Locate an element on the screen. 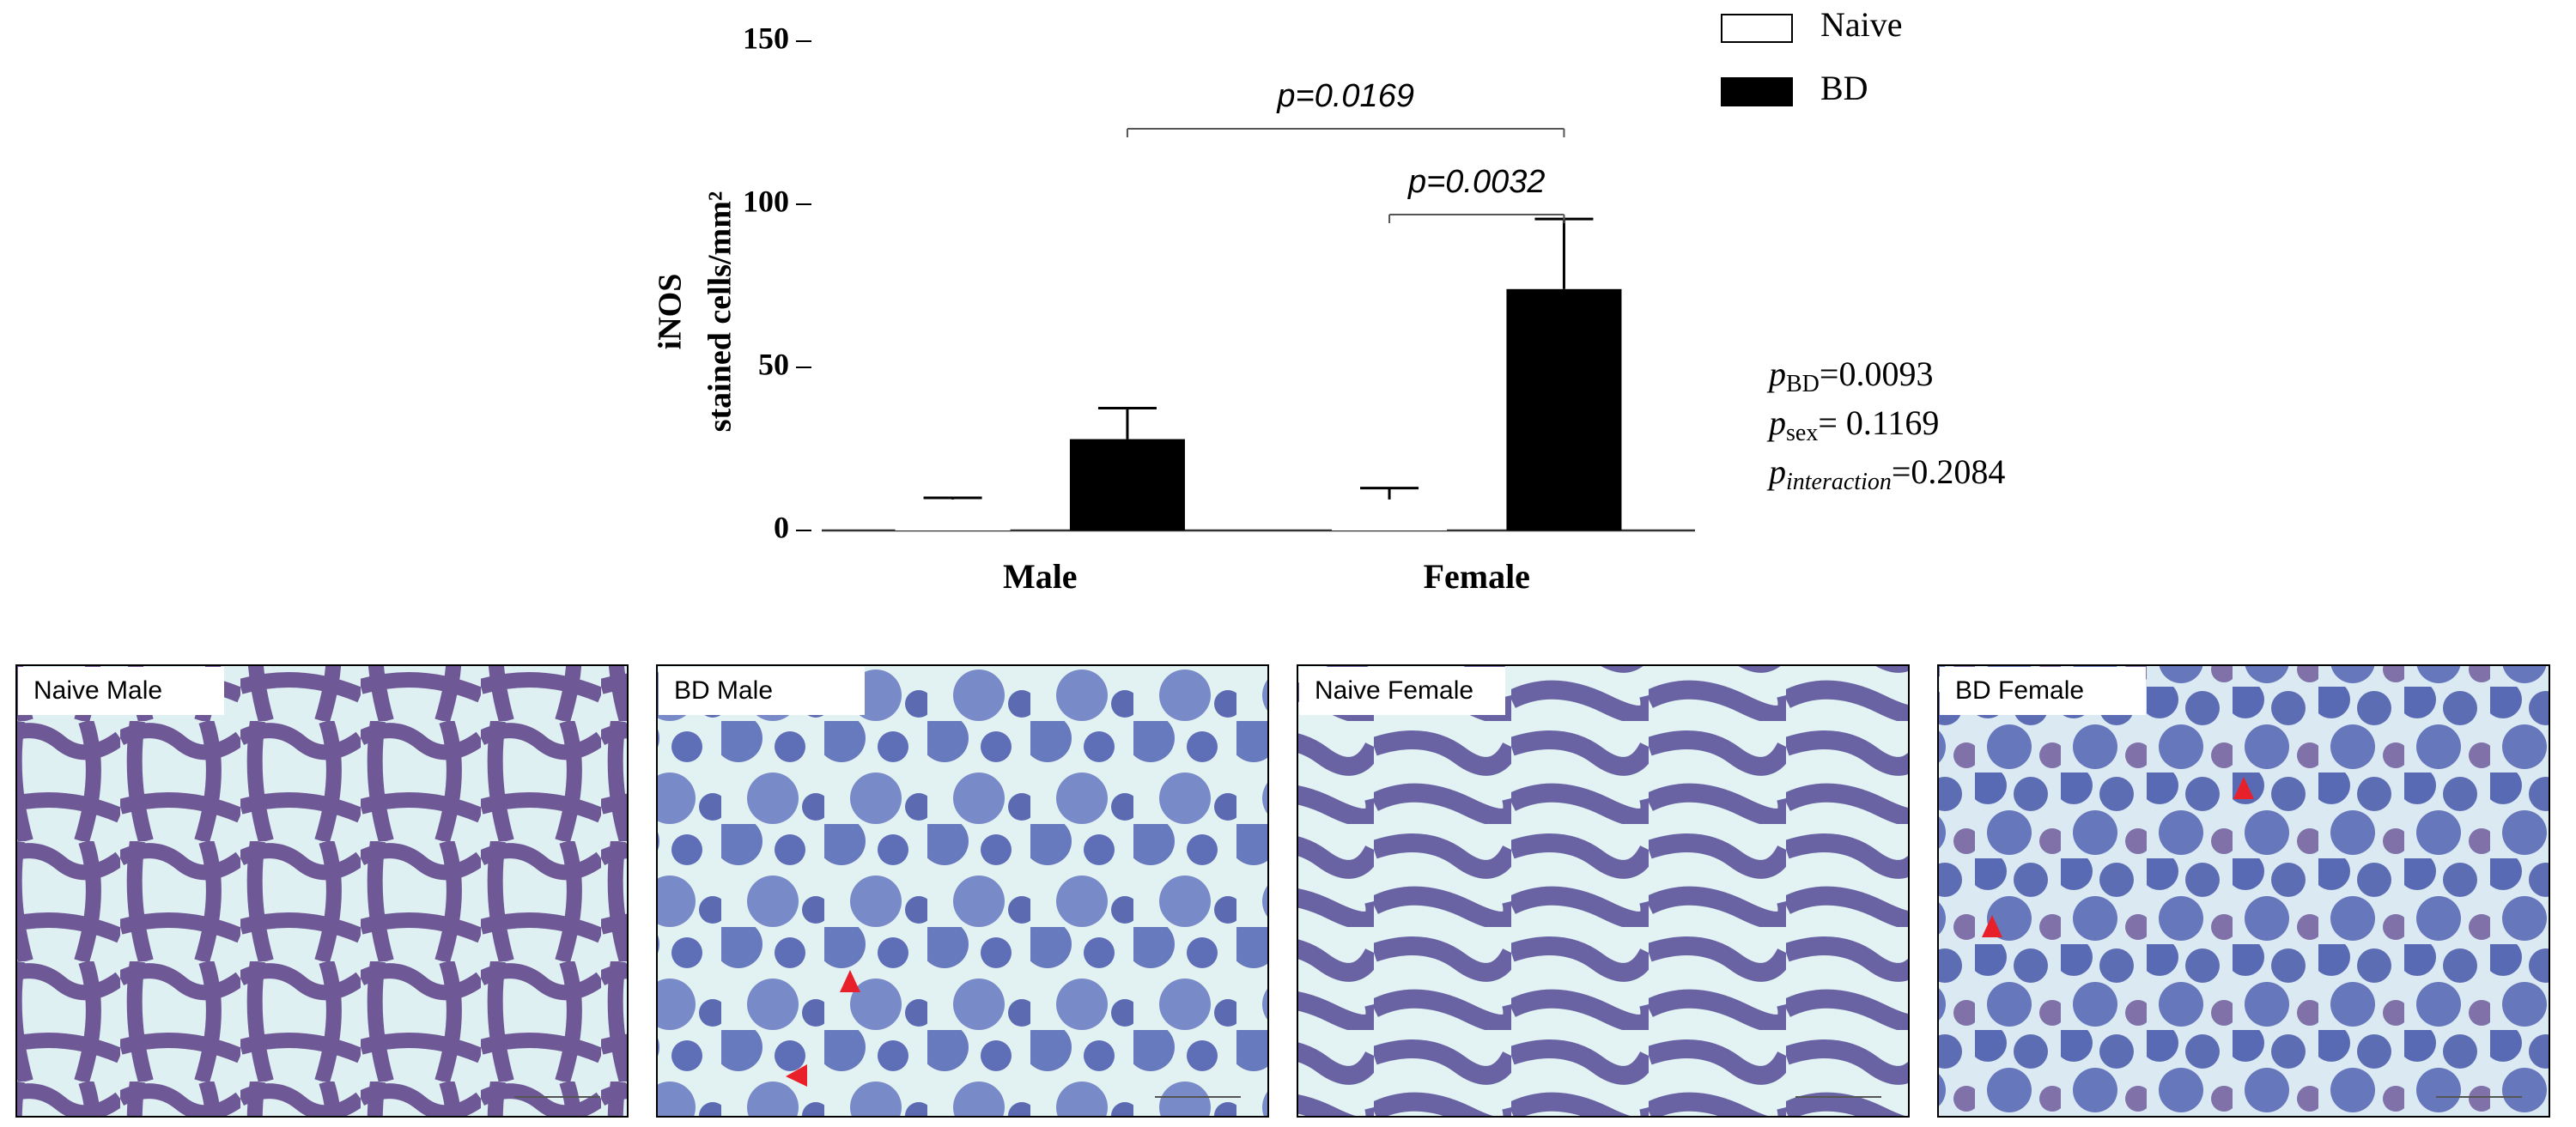  y-tick-label: 50 is located at coordinates (773, 364).